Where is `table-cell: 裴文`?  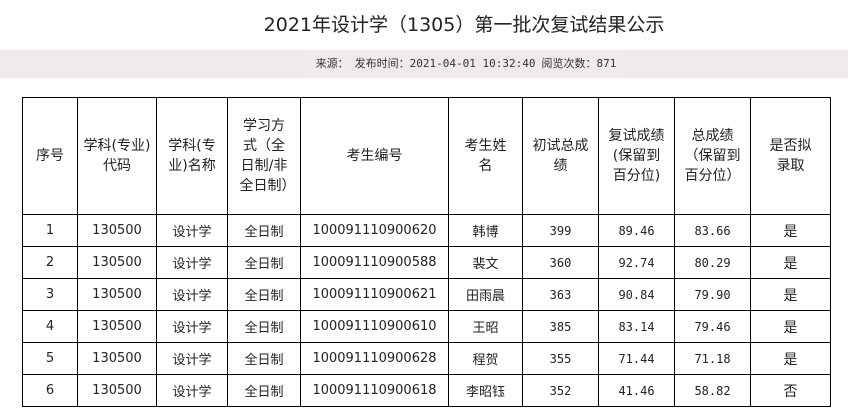
table-cell: 裴文 is located at coordinates (485, 262).